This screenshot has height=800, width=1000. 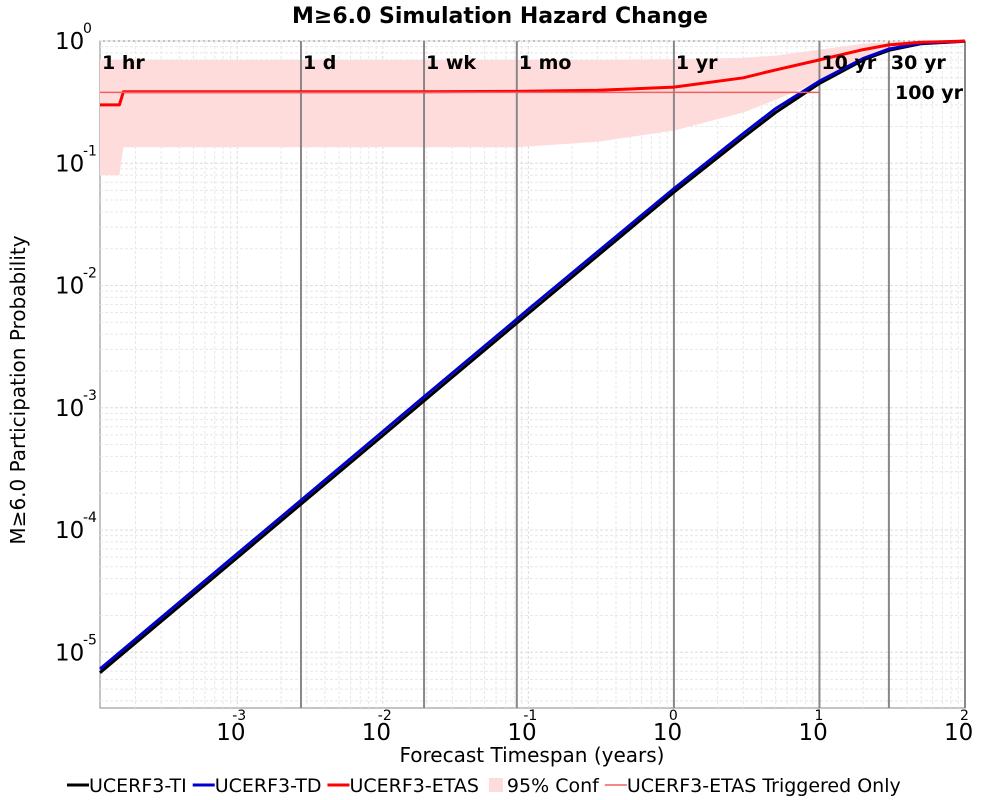 I want to click on timespan-marker-label: 10 yr, so click(x=848, y=63).